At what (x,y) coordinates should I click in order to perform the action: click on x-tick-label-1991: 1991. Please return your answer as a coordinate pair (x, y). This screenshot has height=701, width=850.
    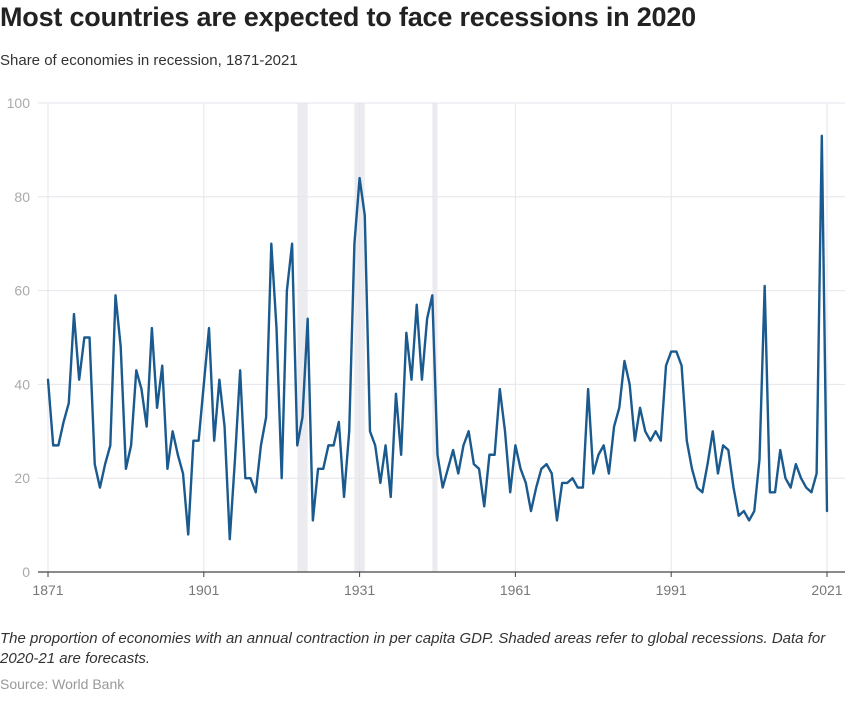
    Looking at the image, I should click on (671, 590).